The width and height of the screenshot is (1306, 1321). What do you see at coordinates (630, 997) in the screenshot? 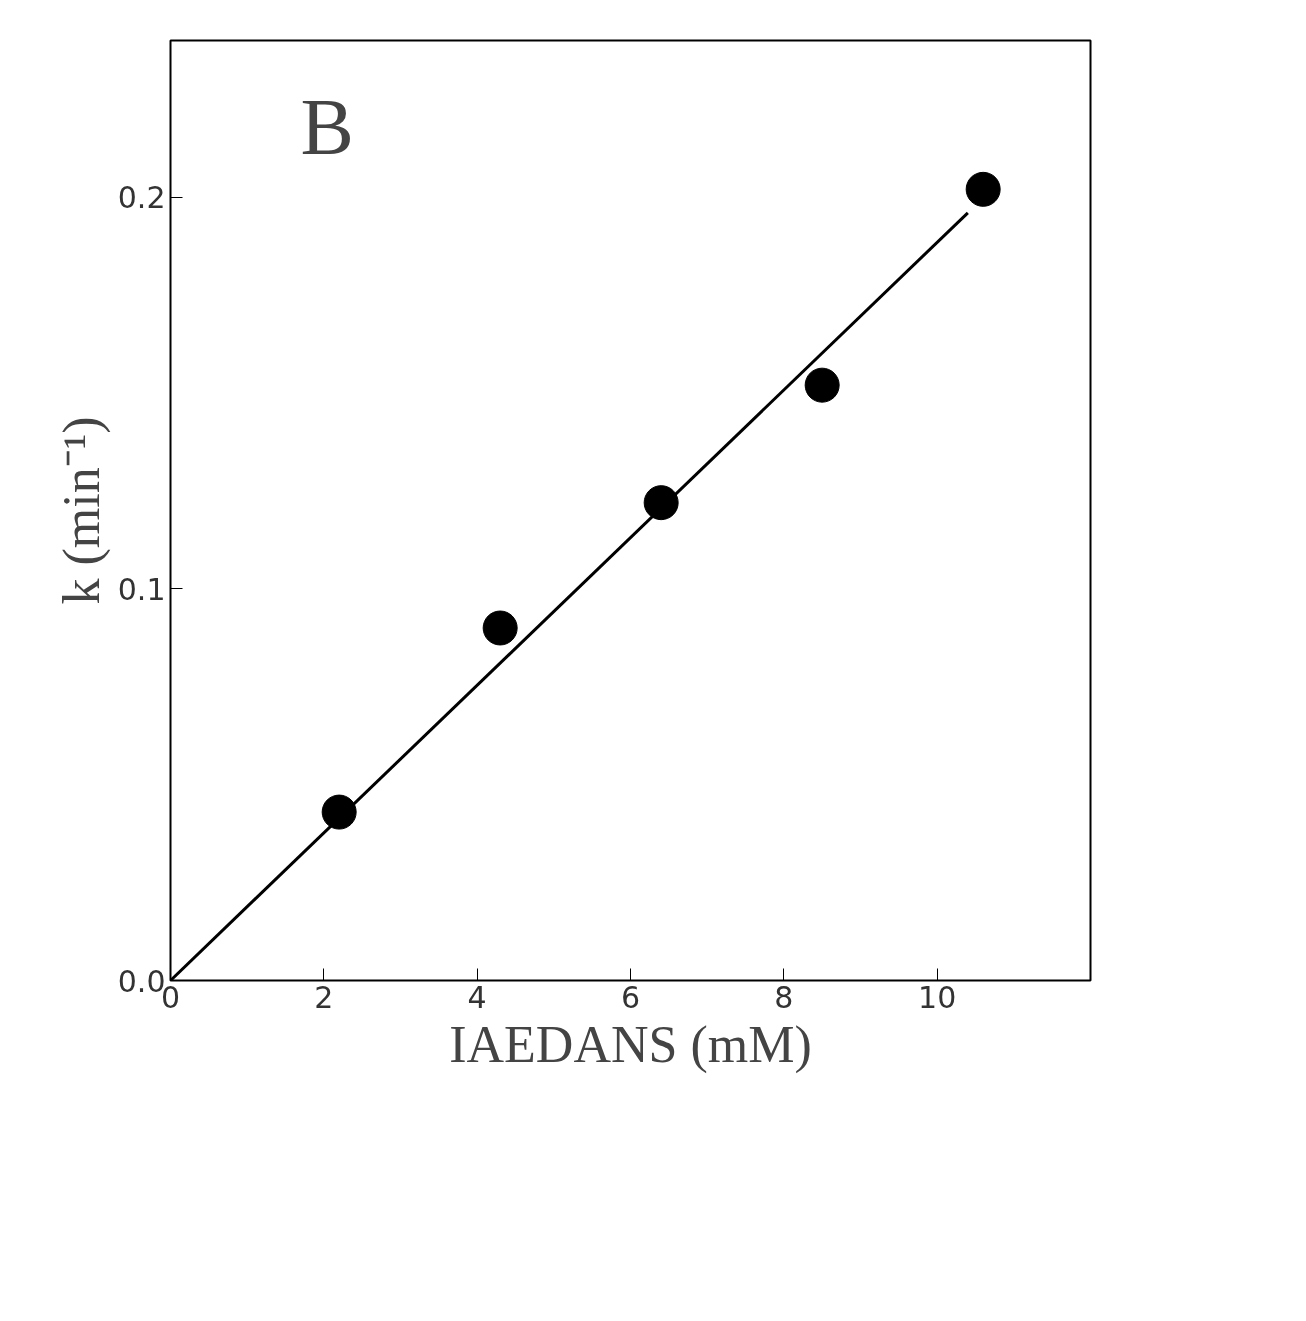
I see `x-tick-label: 6` at bounding box center [630, 997].